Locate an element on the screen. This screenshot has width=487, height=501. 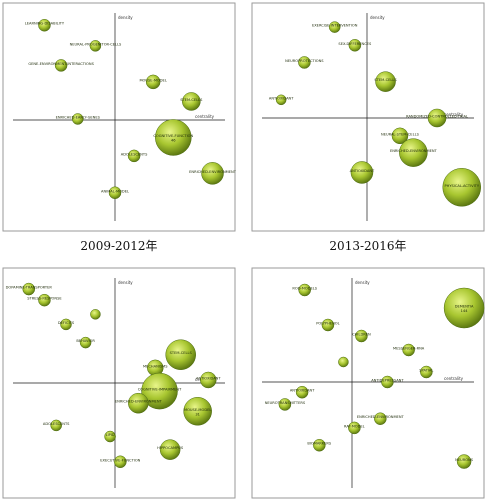
bubble-label: LIPID is located at coordinates (110, 435).